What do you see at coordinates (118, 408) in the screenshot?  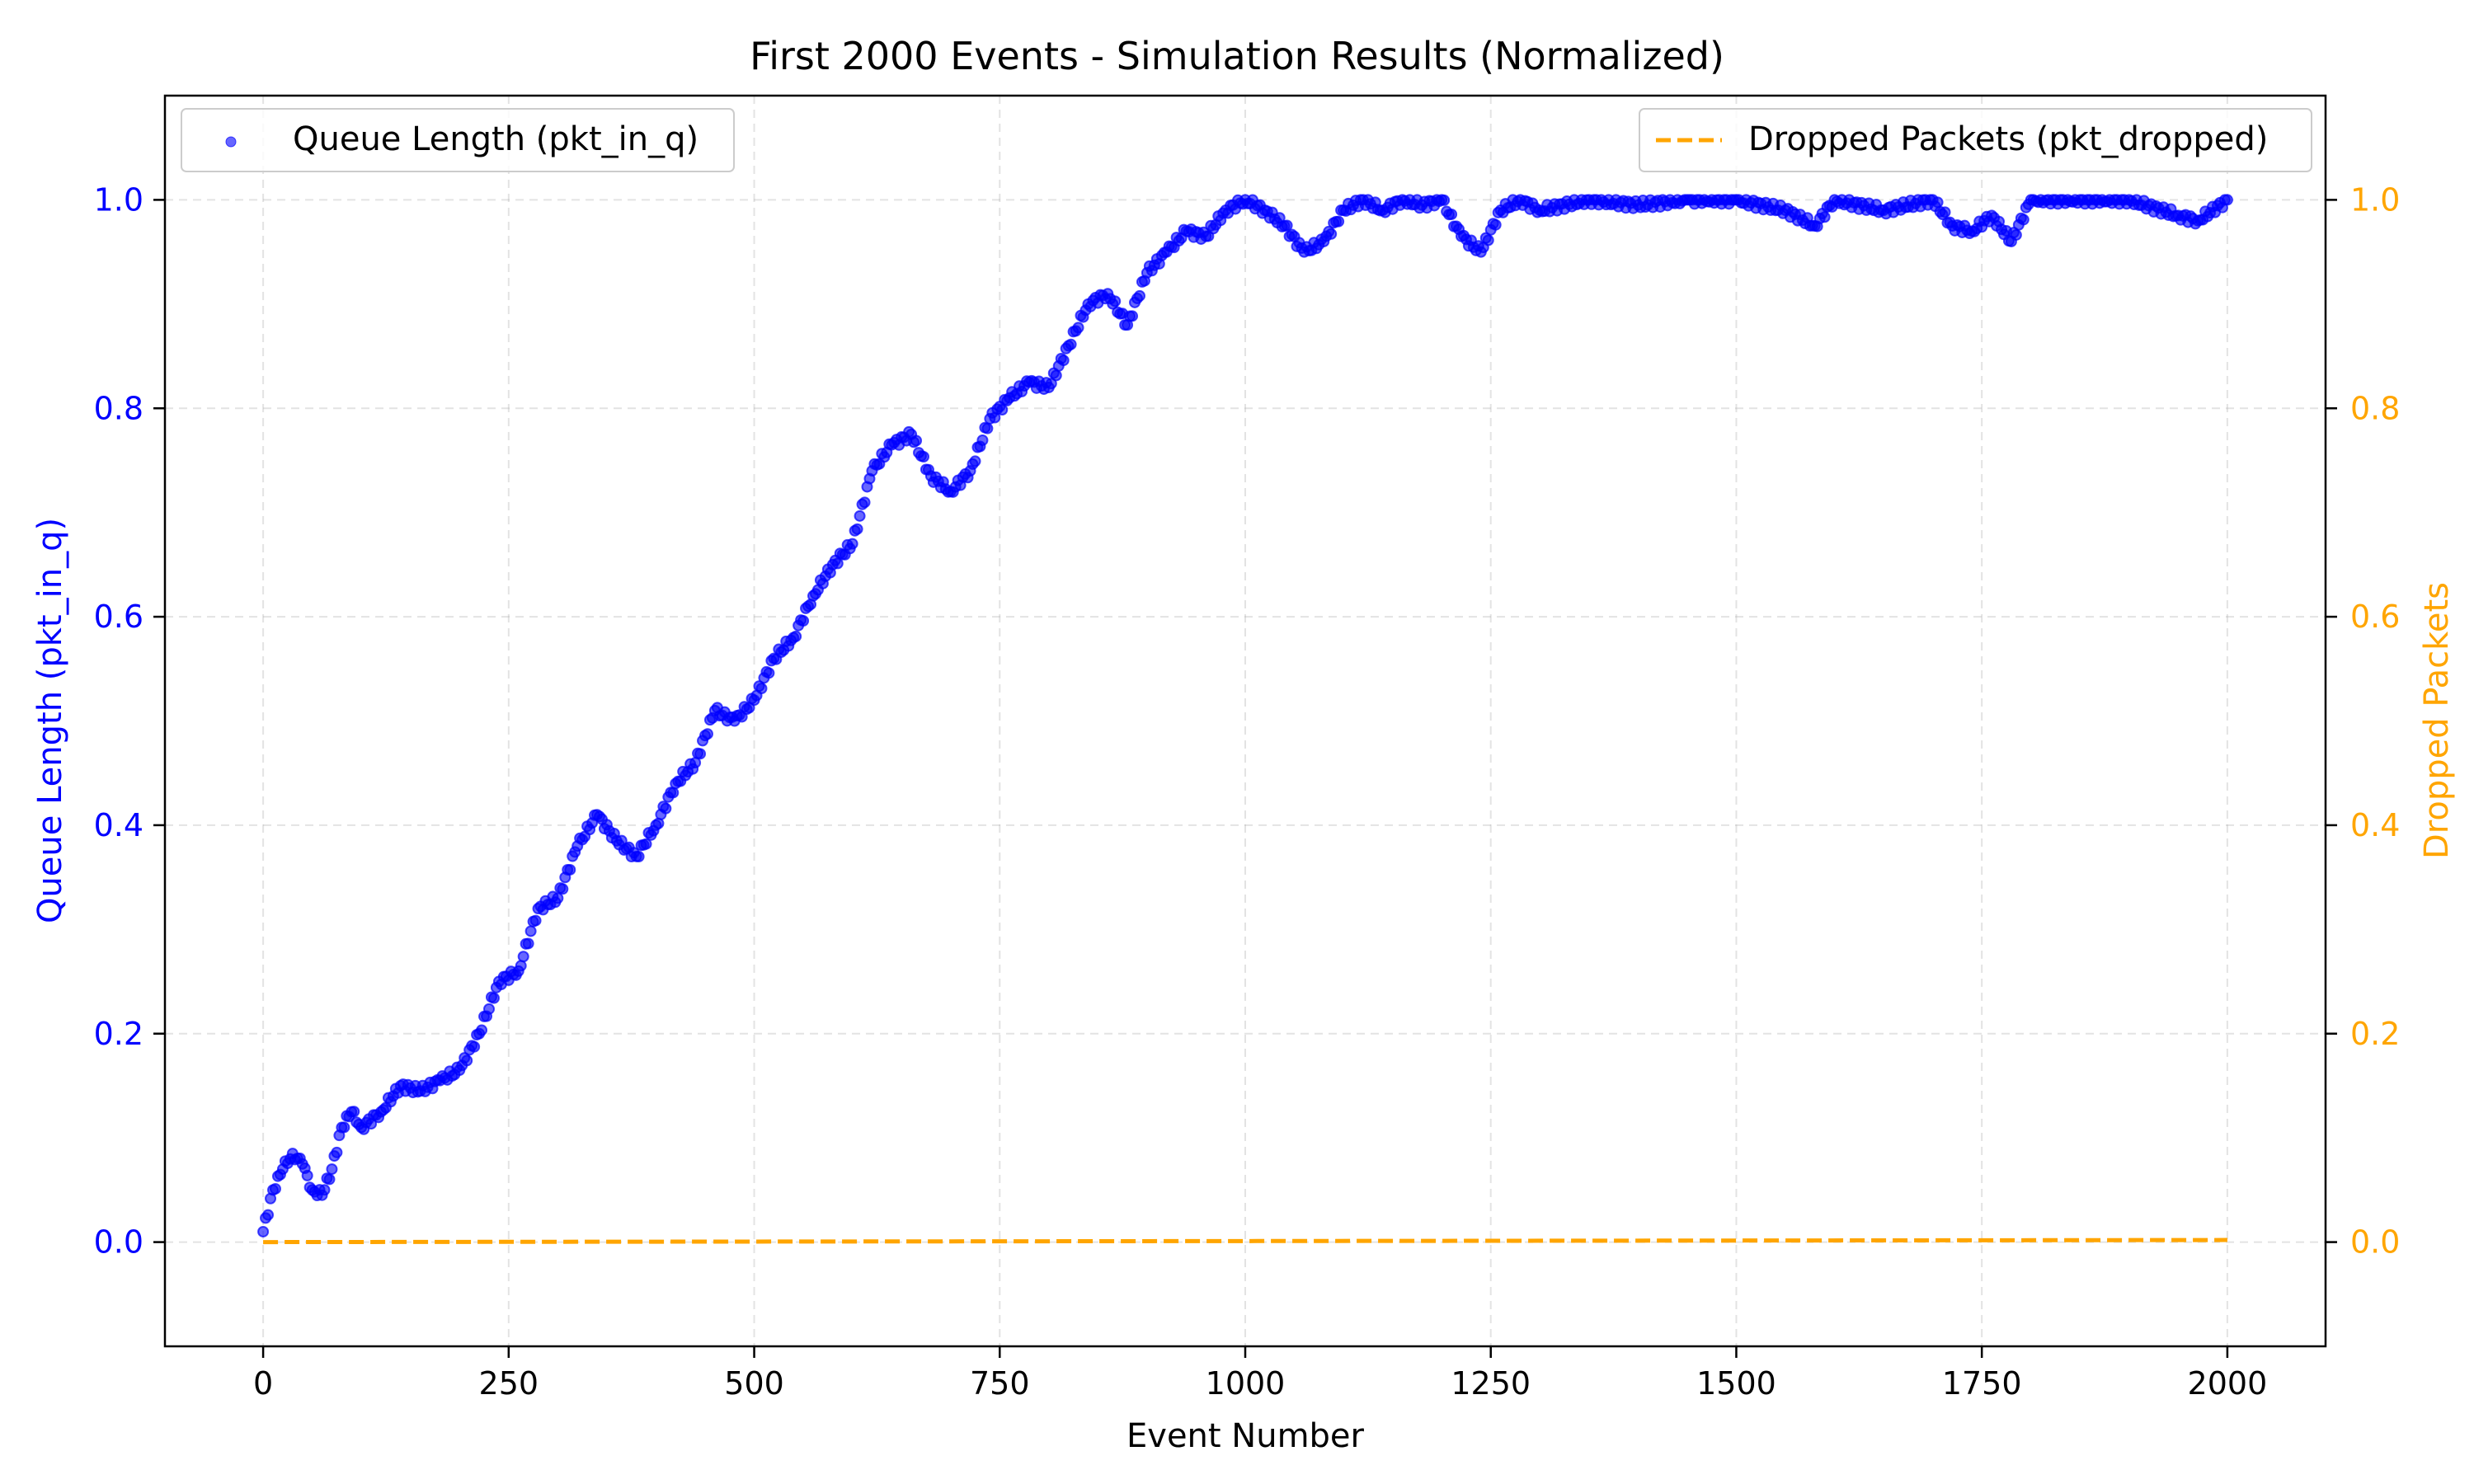 I see `y-left-tick-label: 0.8` at bounding box center [118, 408].